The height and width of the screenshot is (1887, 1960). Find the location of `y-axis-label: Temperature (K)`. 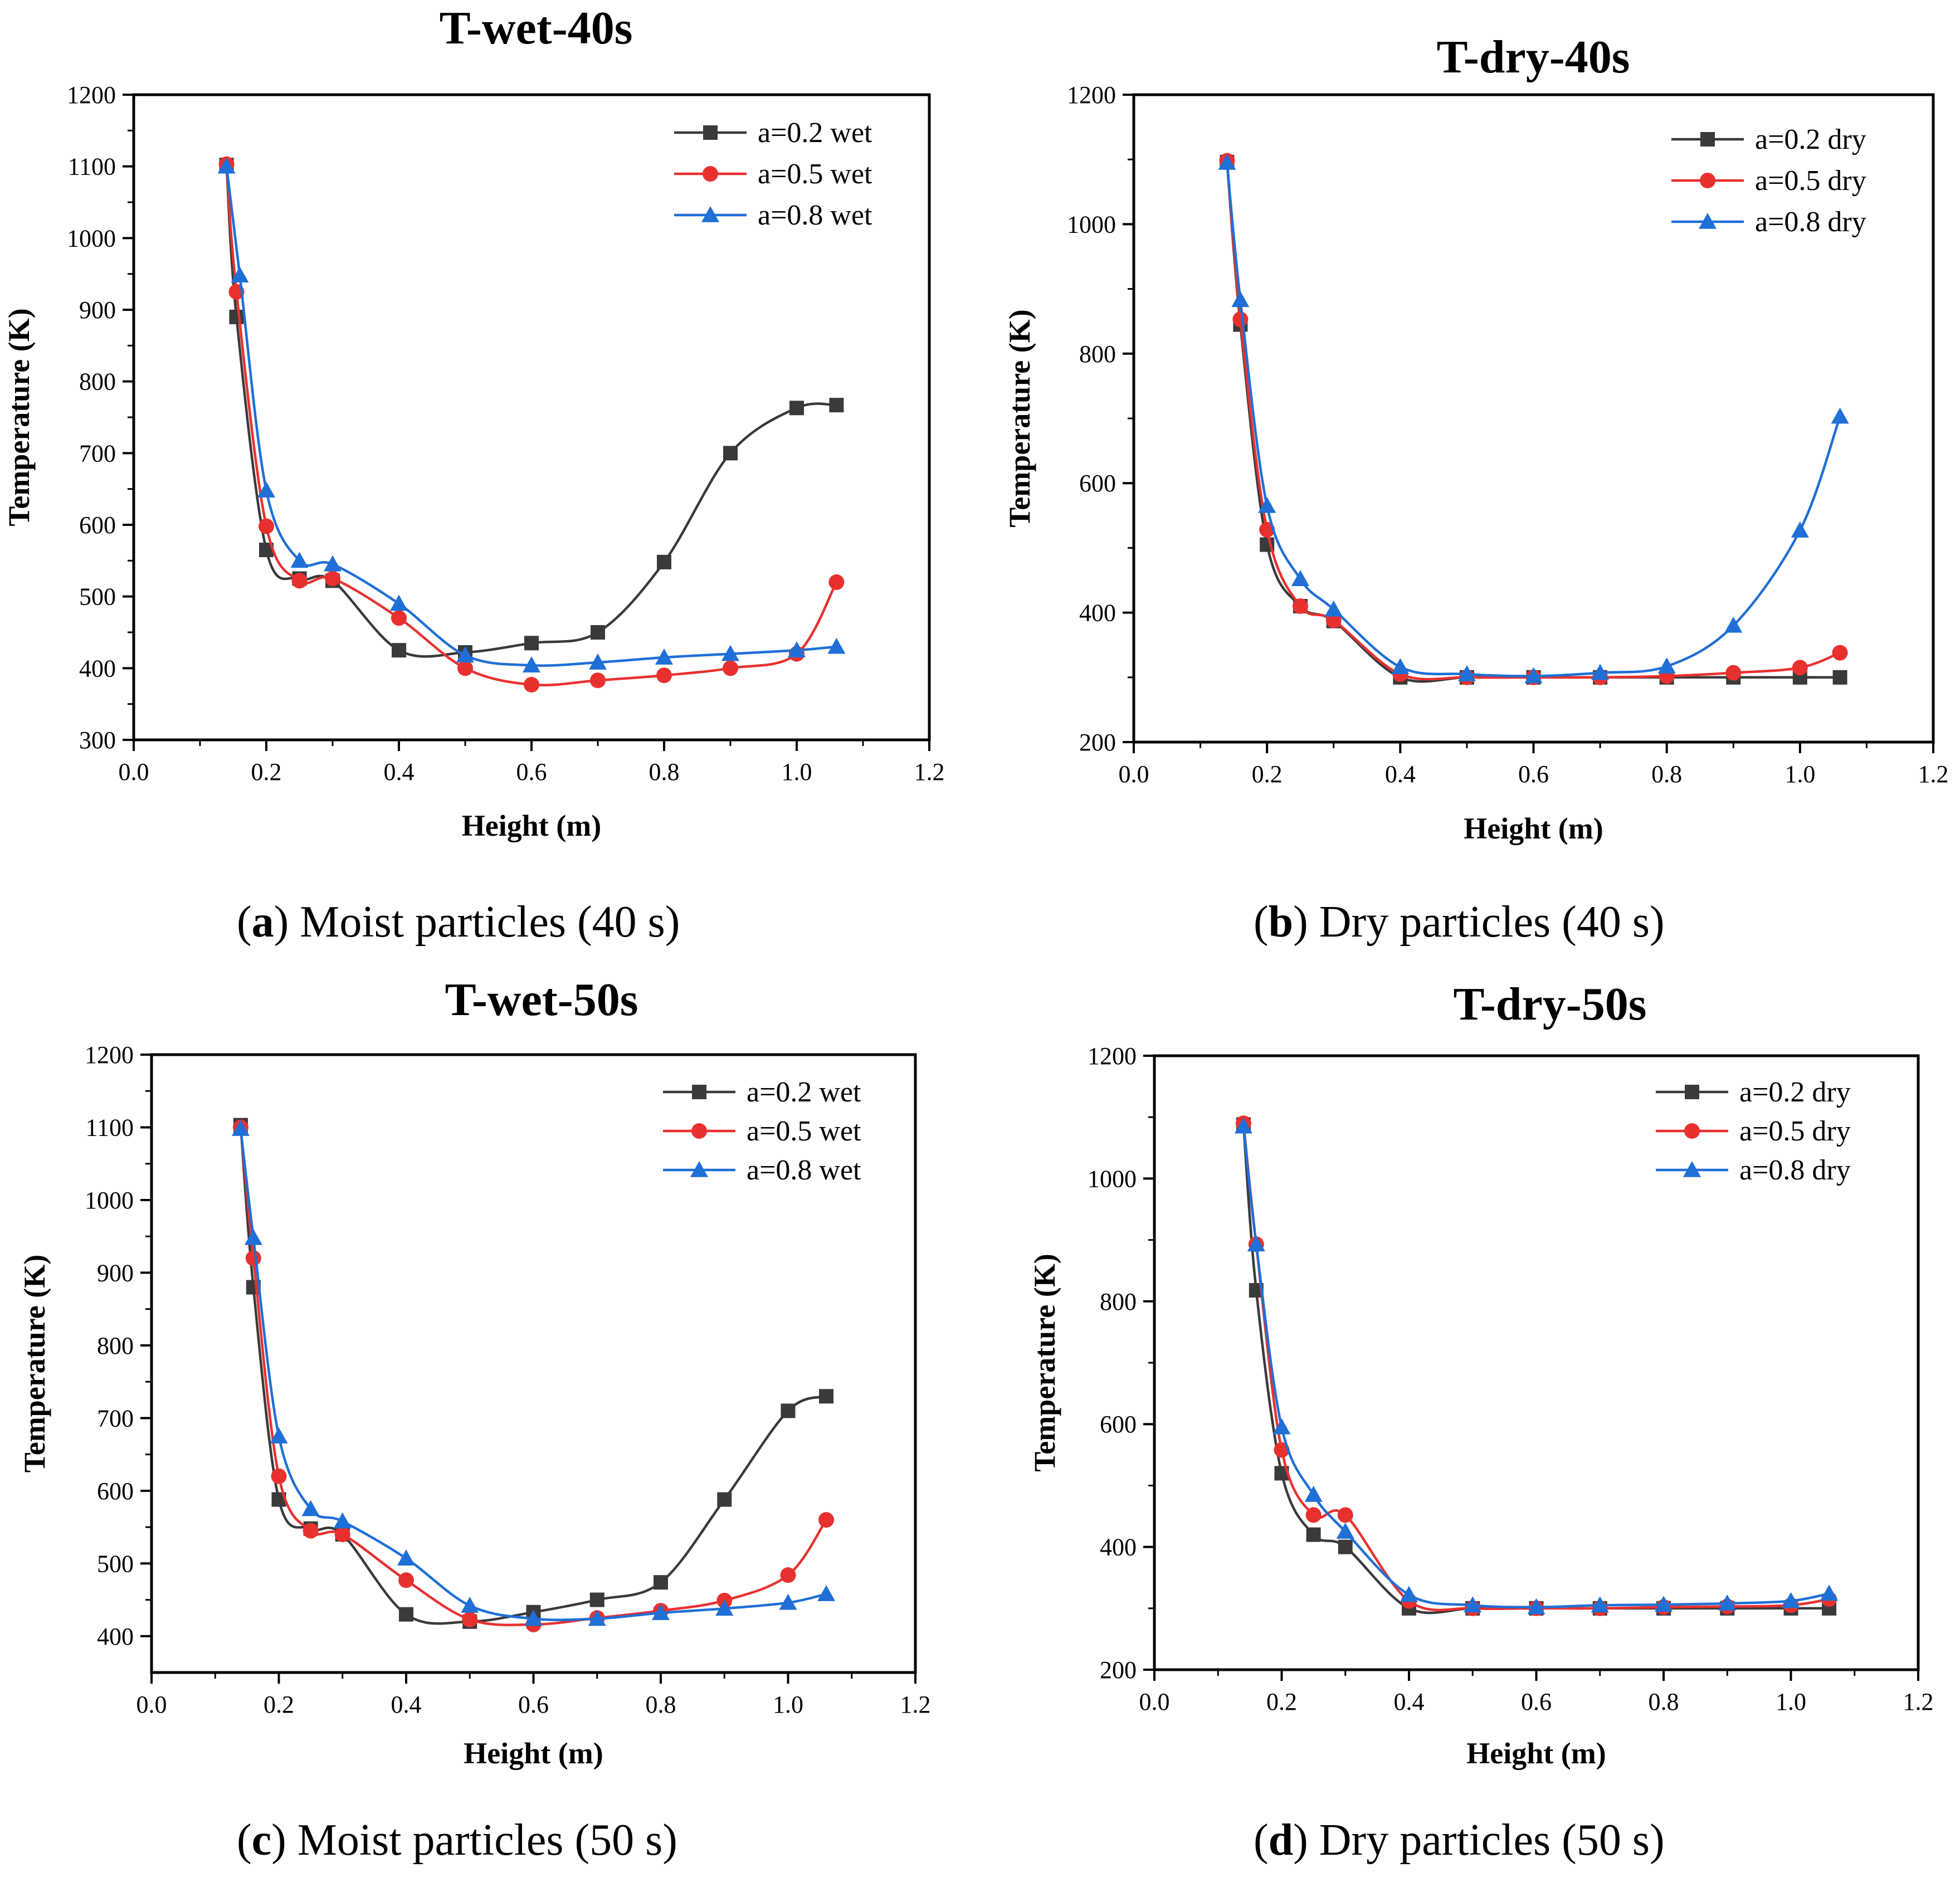

y-axis-label: Temperature (K) is located at coordinates (34, 1363).